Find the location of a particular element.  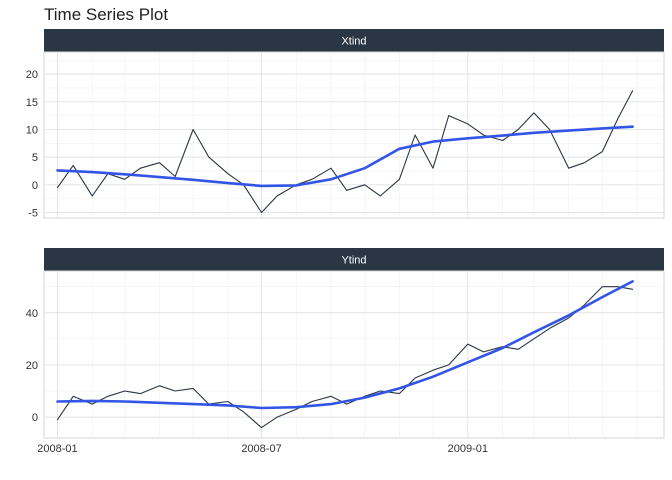

strip-xtind is located at coordinates (354, 40).